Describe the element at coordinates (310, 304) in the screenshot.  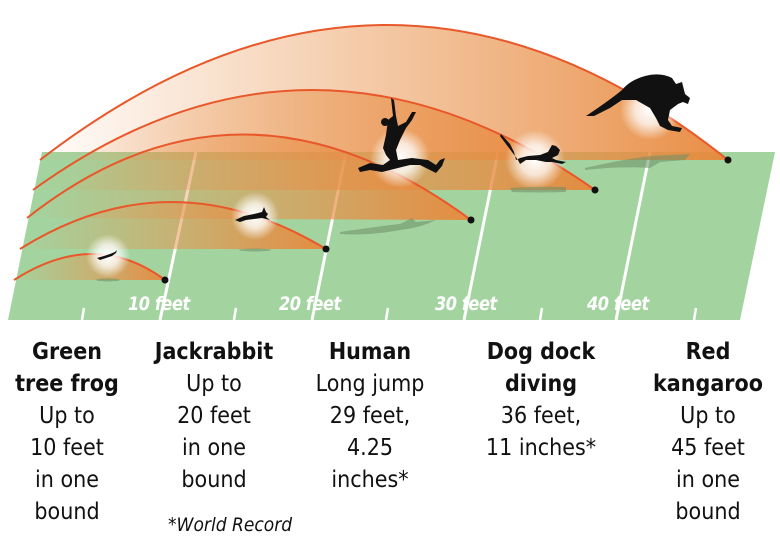
I see `distance-label-20: 20 feet` at that location.